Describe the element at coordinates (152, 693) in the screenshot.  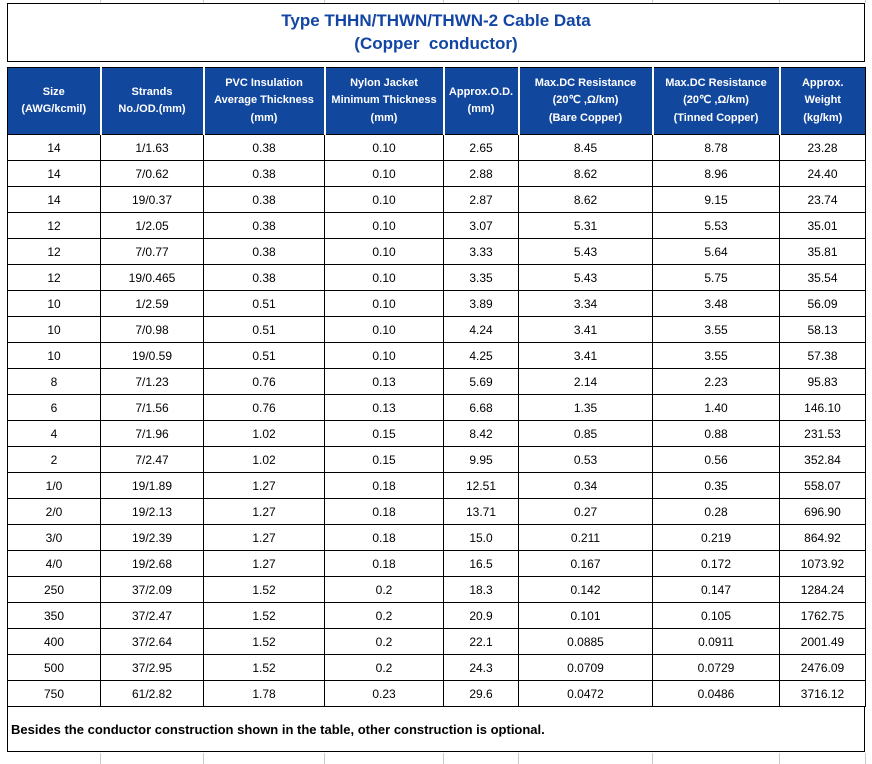
I see `cell: 61/2.82` at that location.